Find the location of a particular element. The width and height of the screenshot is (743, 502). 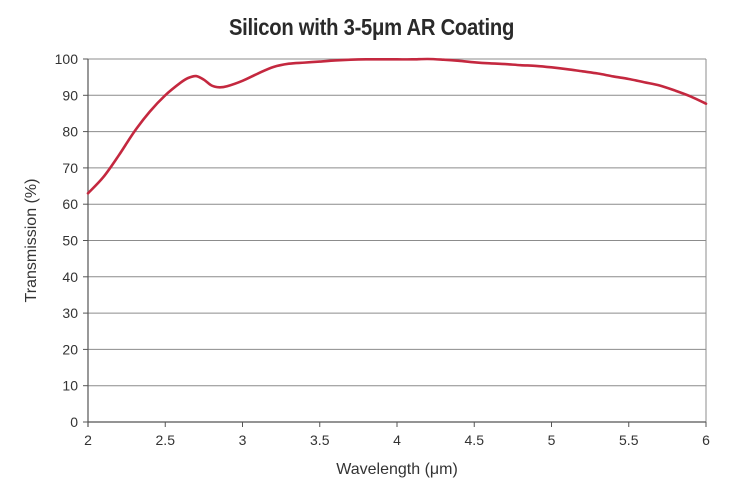

x-tick-label: 2.5 is located at coordinates (166, 440).